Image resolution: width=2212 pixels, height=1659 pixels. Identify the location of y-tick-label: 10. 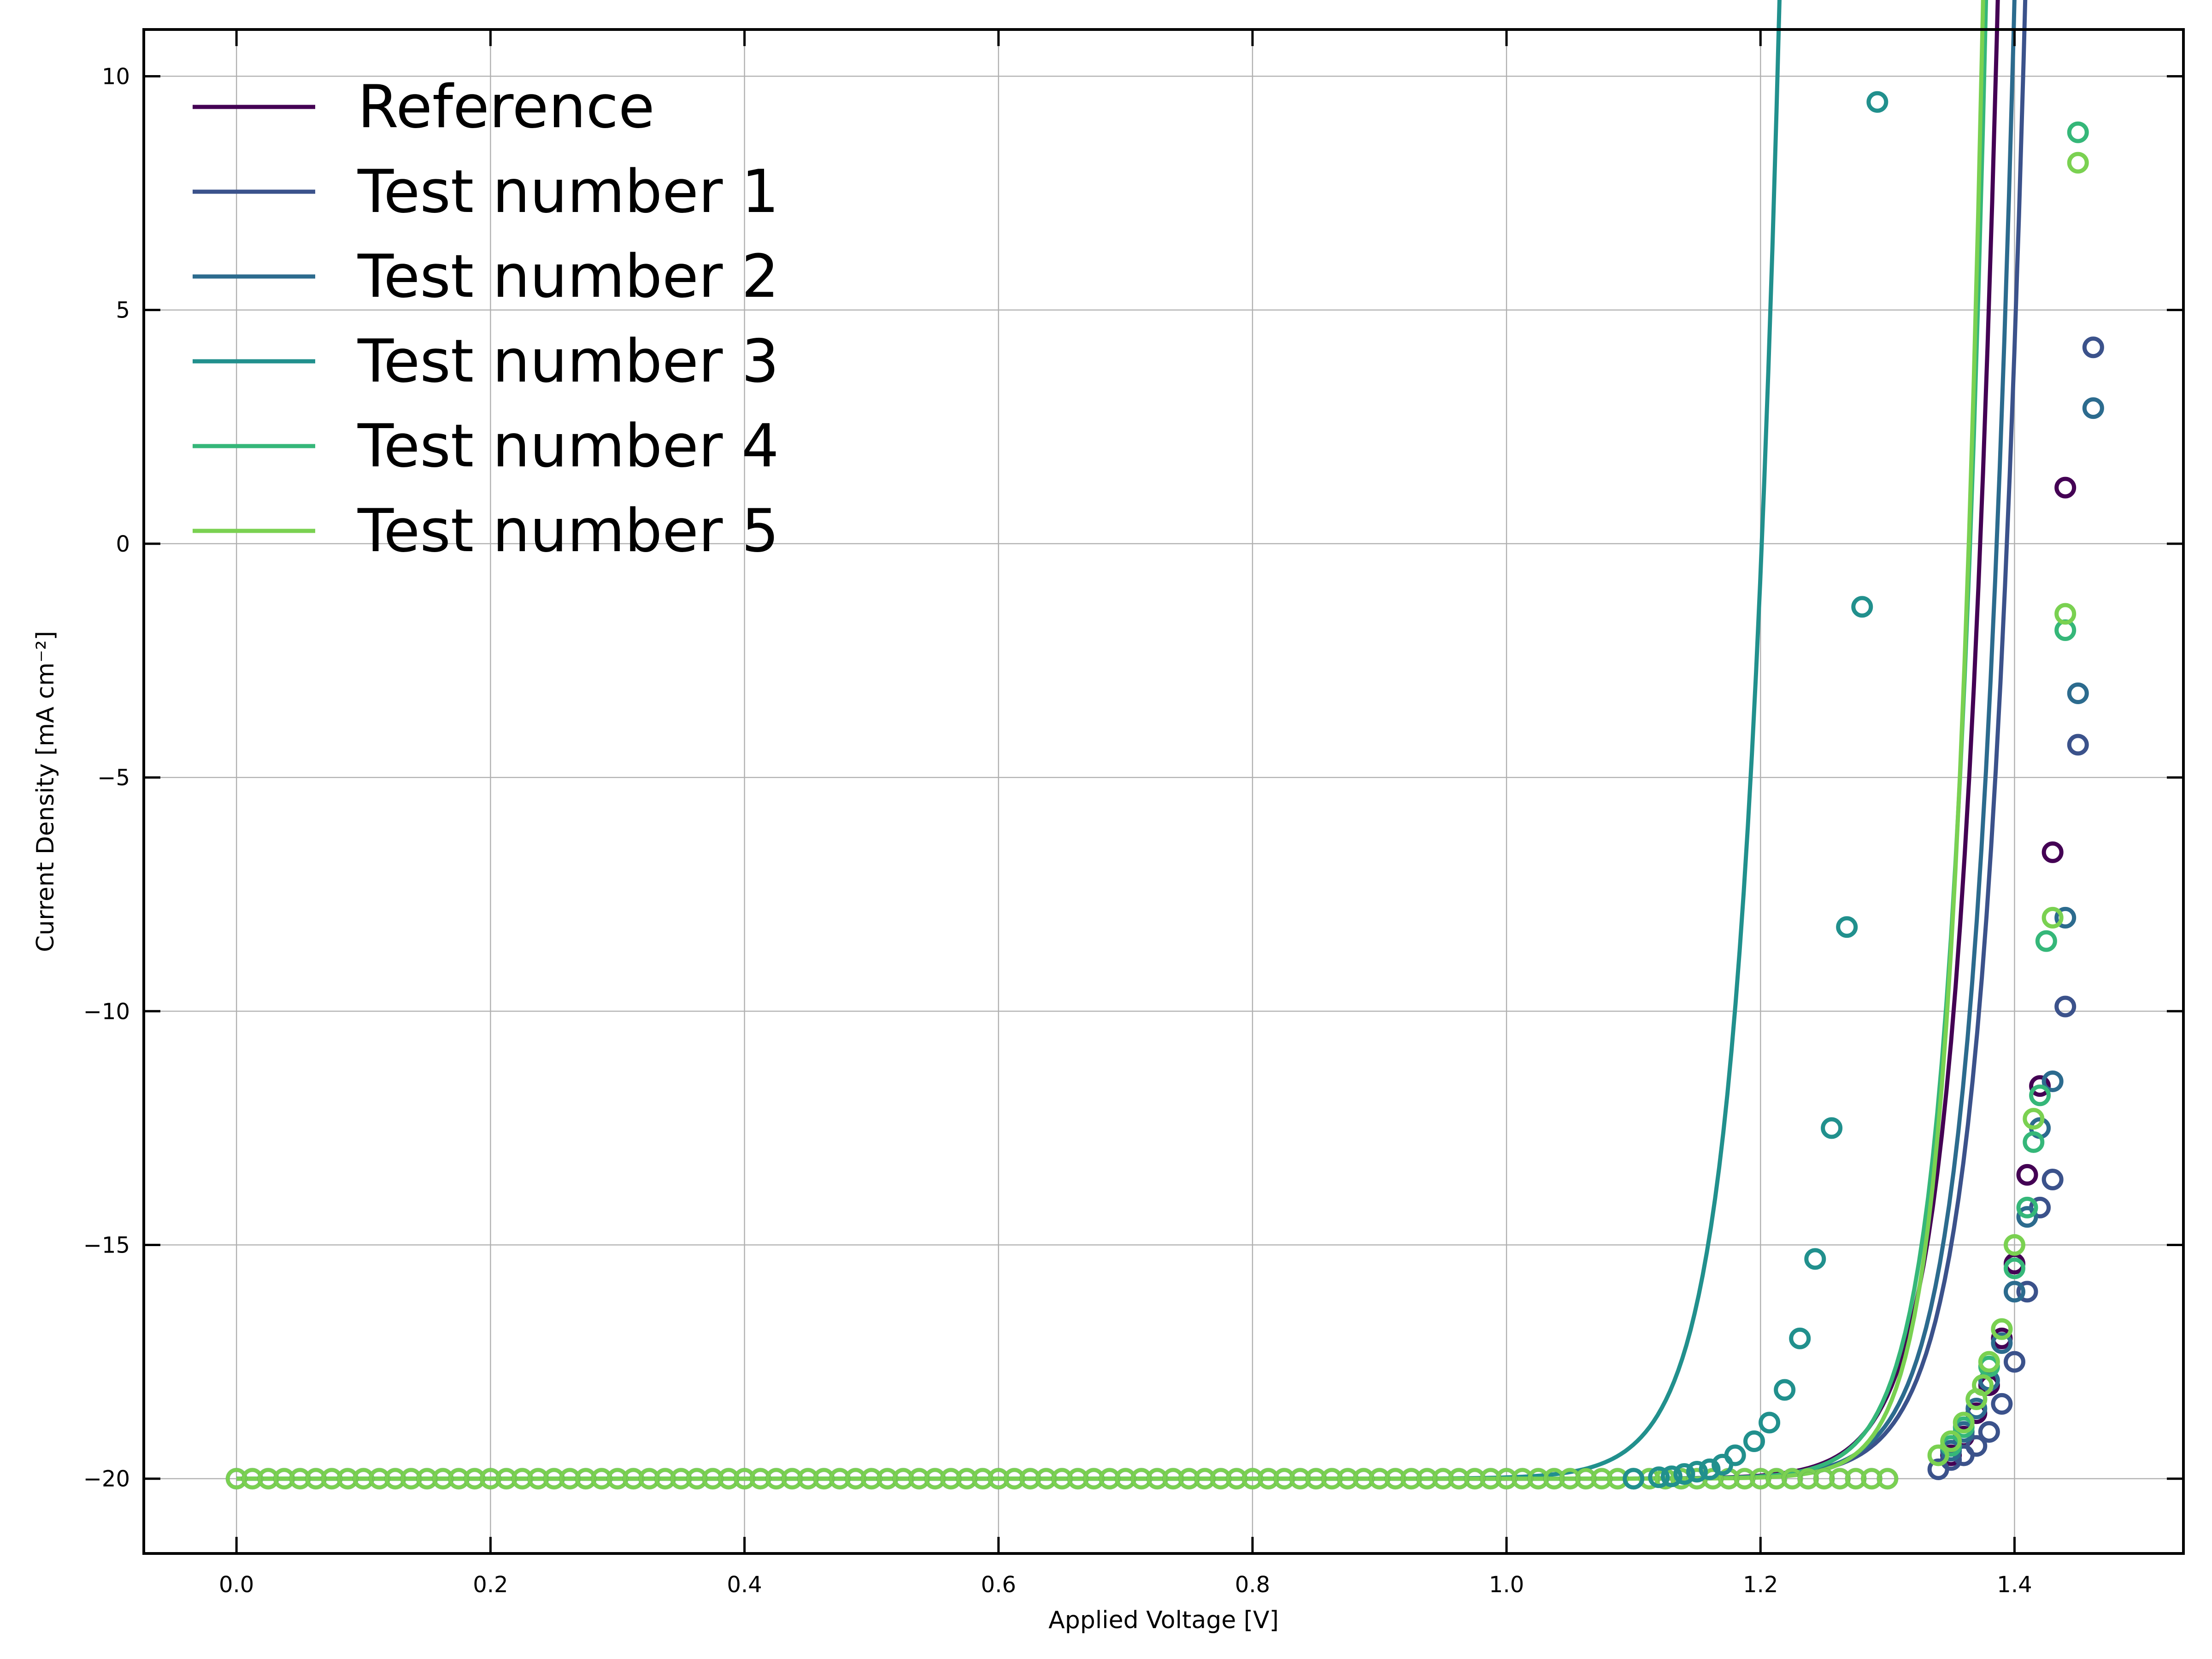
(116, 76).